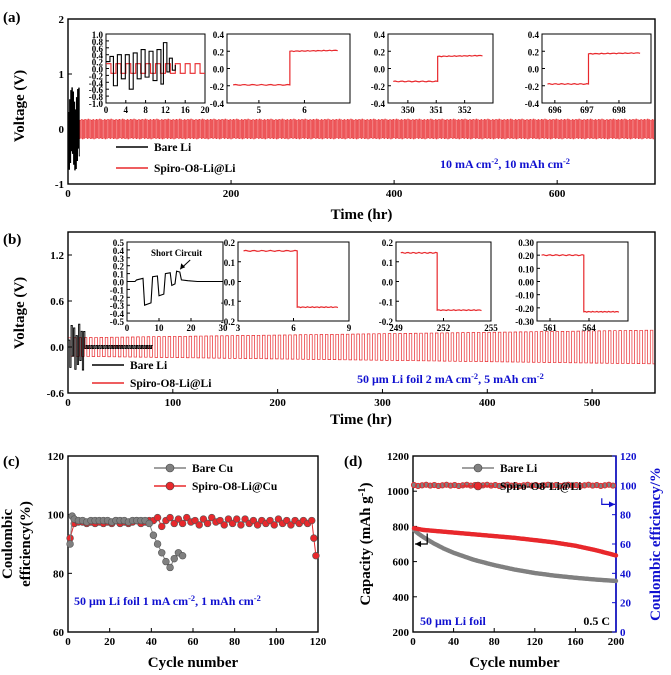 This screenshot has width=671, height=675. I want to click on c-x-tick-label: 100, so click(276, 642).